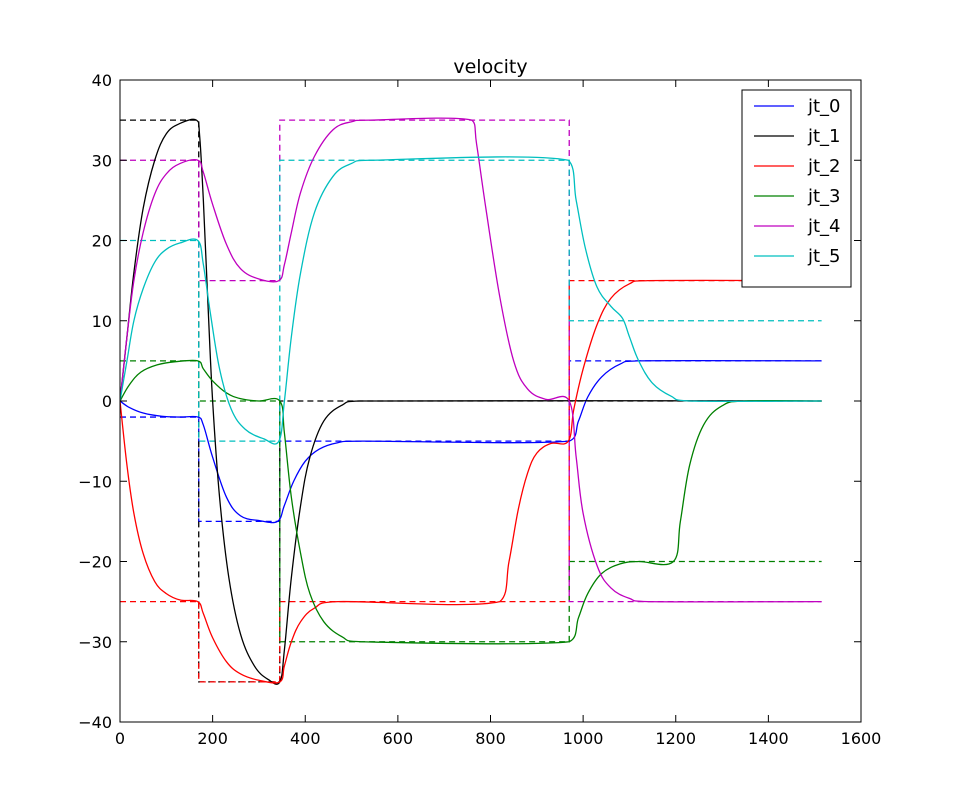 The image size is (956, 803). Describe the element at coordinates (305, 738) in the screenshot. I see `x-tick-label: 400` at that location.